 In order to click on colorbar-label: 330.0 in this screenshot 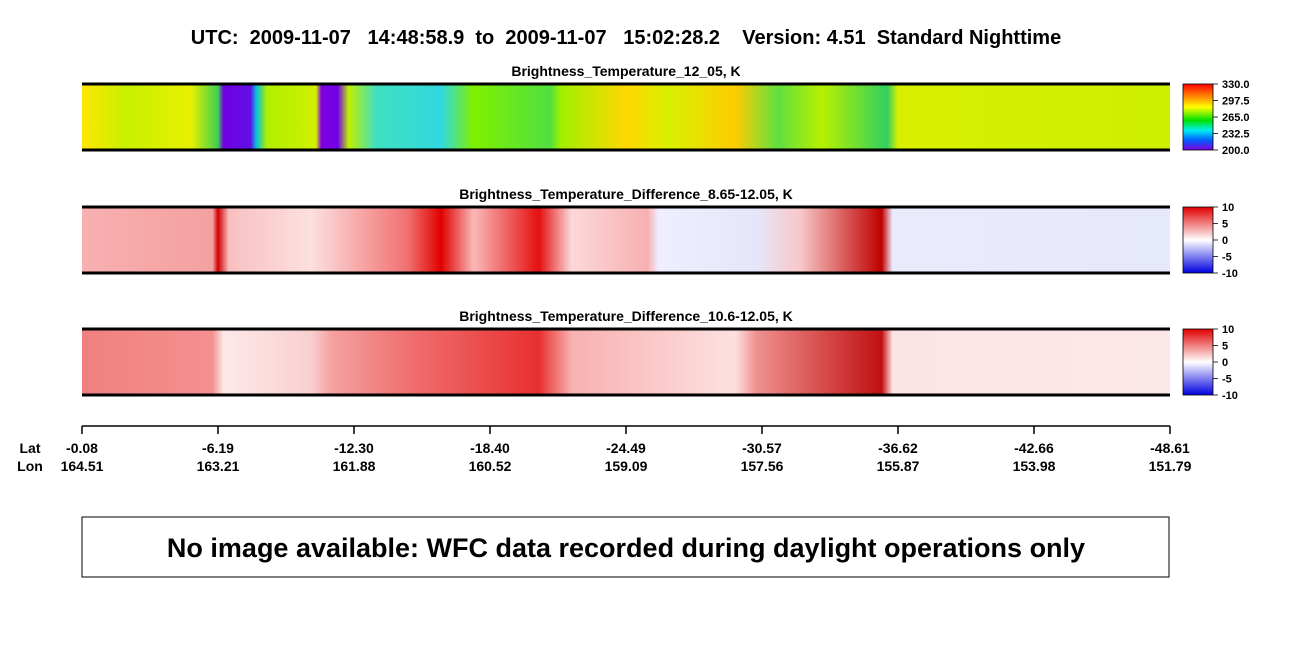, I will do `click(1236, 85)`.